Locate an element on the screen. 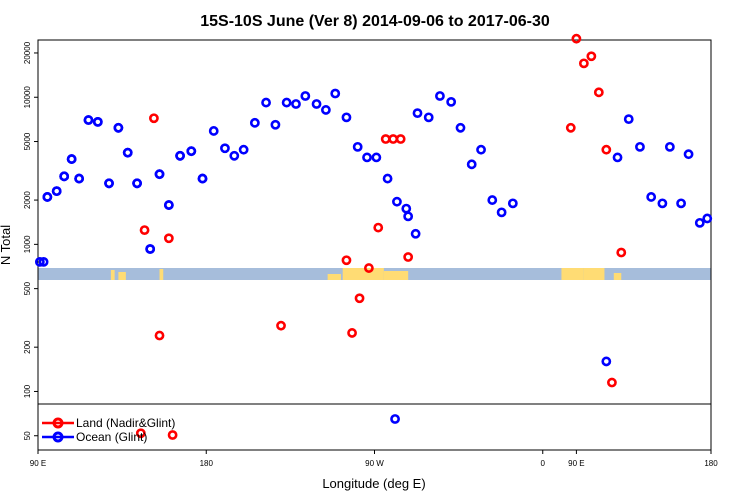 This screenshot has width=750, height=500. legend-ocean-marker is located at coordinates (58, 437).